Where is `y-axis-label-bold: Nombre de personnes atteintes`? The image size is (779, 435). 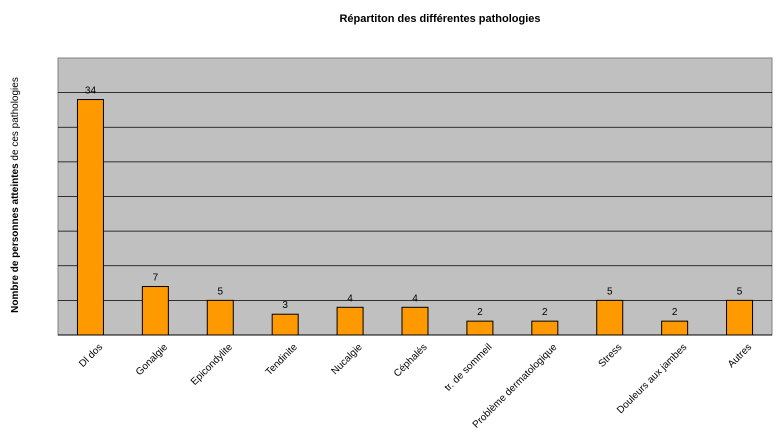
y-axis-label-bold: Nombre de personnes atteintes is located at coordinates (15, 238).